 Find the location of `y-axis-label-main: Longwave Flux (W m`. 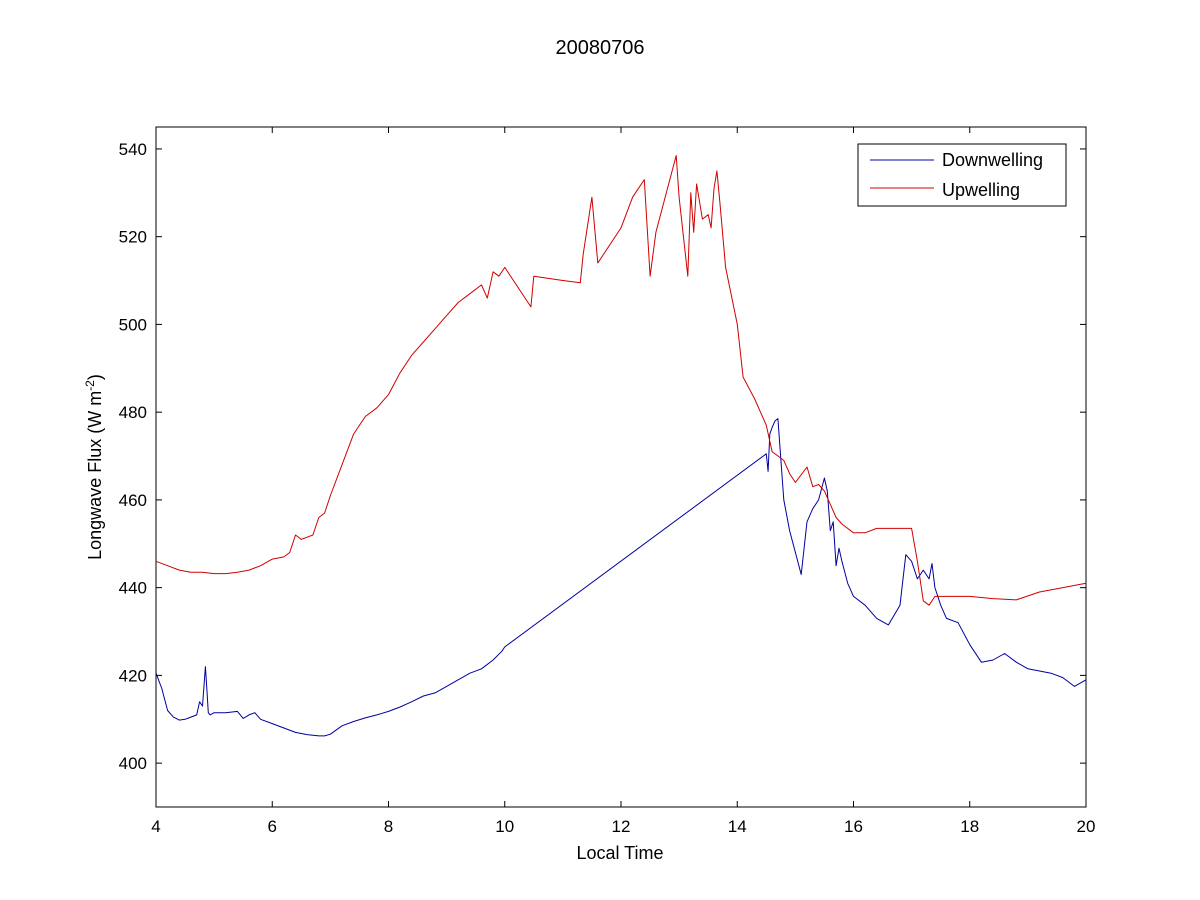

y-axis-label-main: Longwave Flux (W m is located at coordinates (95, 475).